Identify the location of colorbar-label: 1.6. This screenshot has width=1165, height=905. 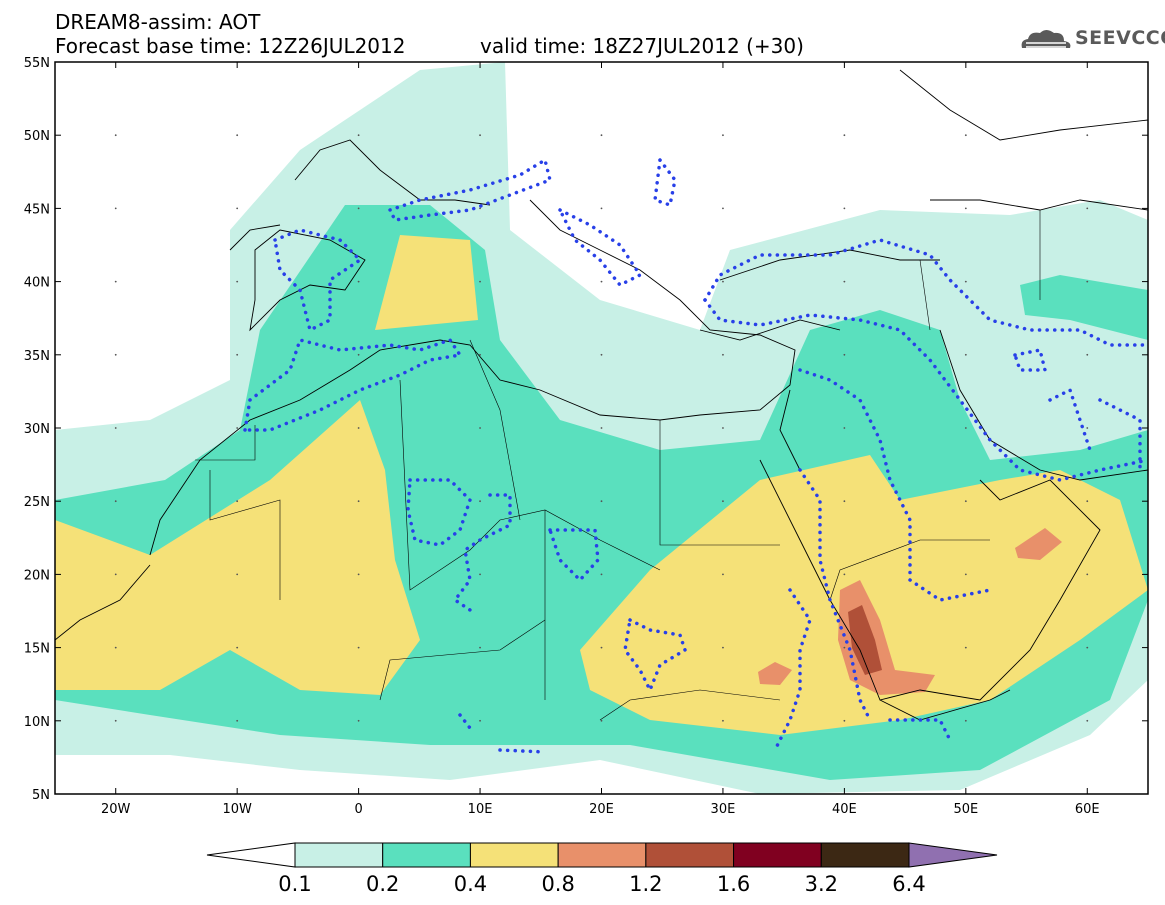
(733, 884).